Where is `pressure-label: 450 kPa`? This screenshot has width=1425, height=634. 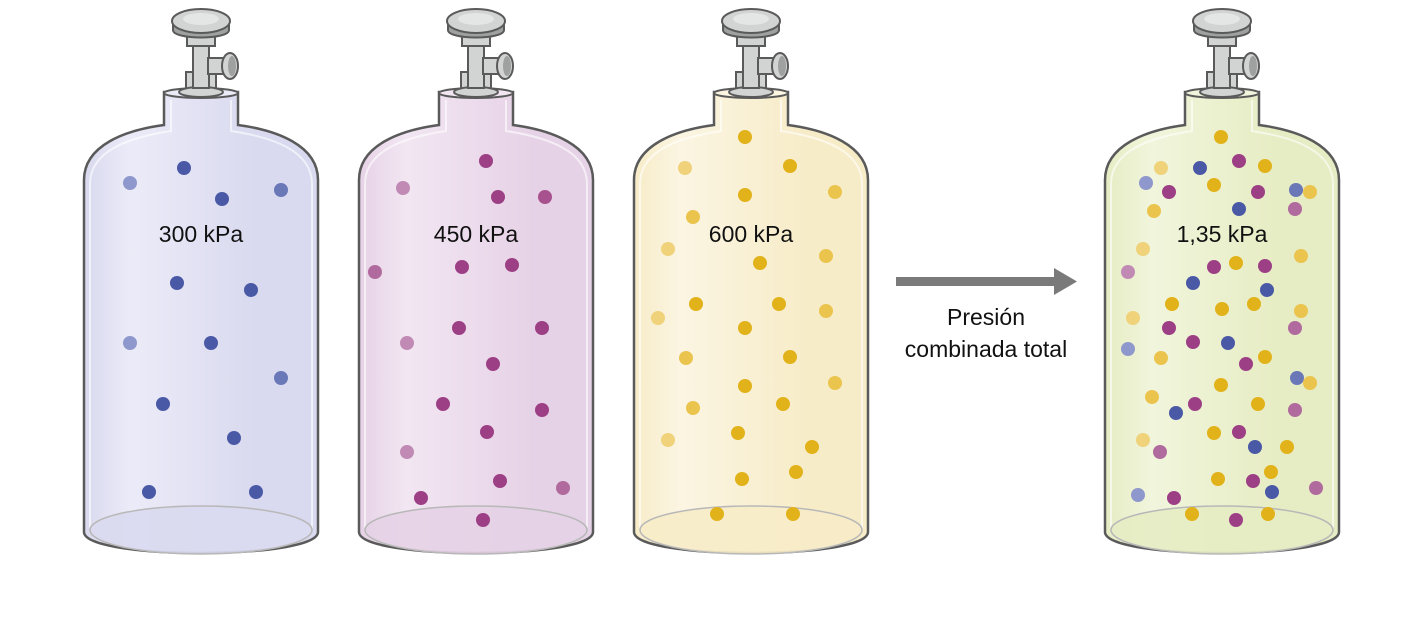 pressure-label: 450 kPa is located at coordinates (476, 234).